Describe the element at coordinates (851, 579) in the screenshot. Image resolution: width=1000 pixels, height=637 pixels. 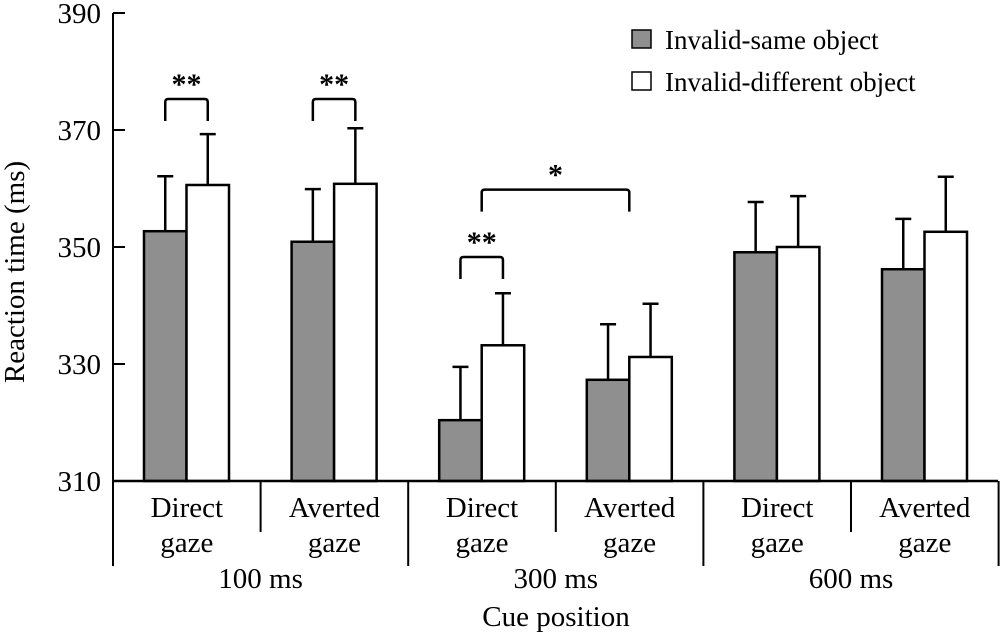
I see `group-label: 600 ms` at that location.